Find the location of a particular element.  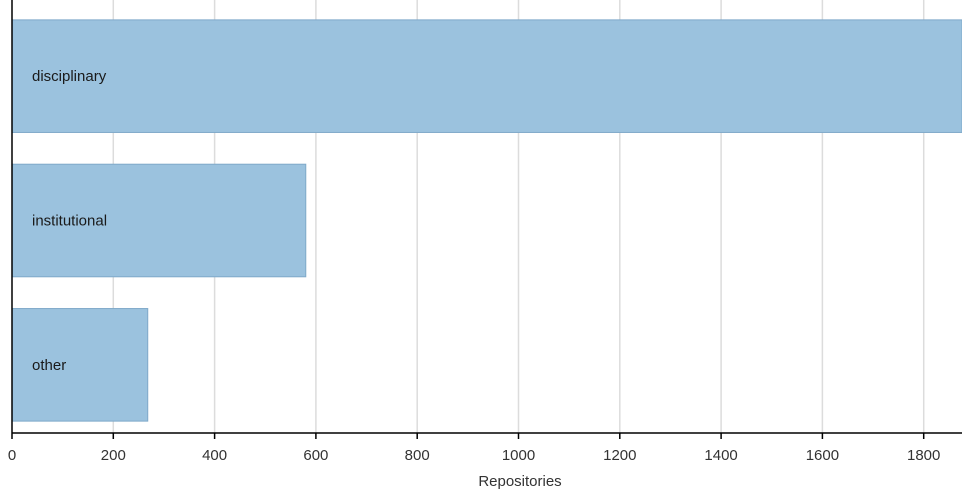

x-tick-label: 1400 is located at coordinates (720, 455).